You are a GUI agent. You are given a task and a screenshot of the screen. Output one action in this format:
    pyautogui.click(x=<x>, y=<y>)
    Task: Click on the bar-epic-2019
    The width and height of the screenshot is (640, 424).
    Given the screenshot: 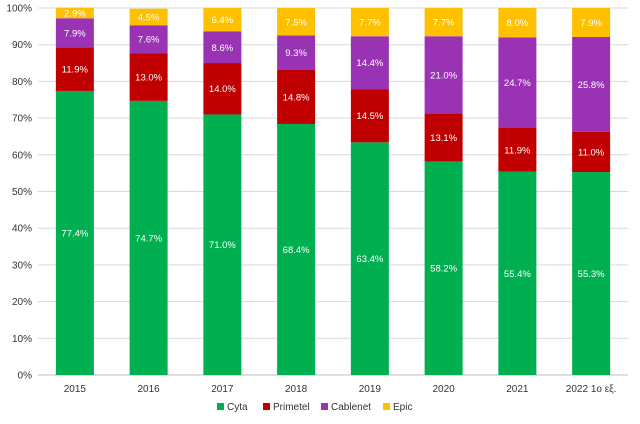 What is the action you would take?
    pyautogui.click(x=369, y=22)
    